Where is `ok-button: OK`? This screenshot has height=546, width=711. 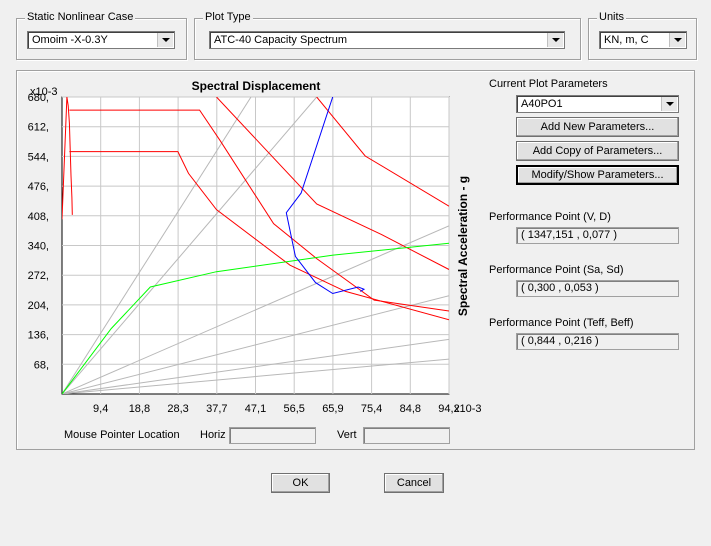
ok-button: OK is located at coordinates (300, 483).